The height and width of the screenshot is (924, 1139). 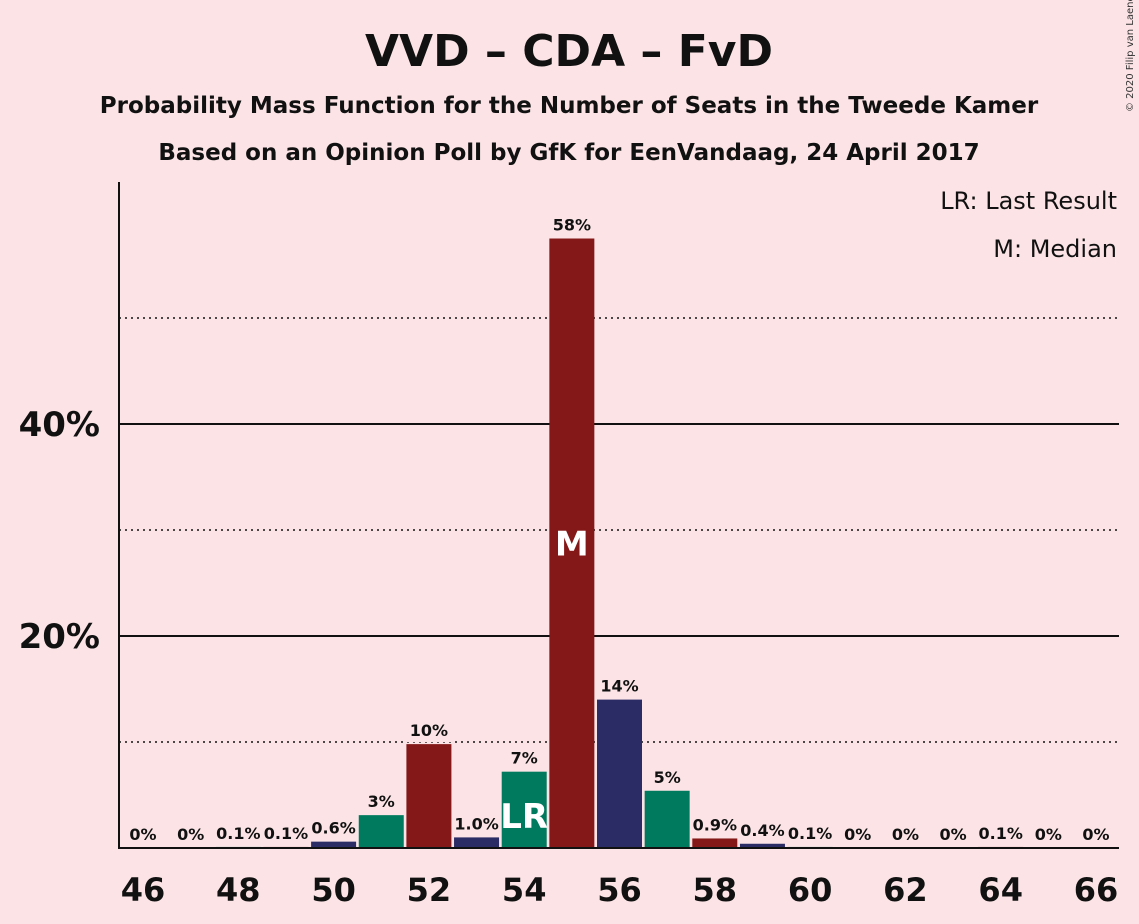 What do you see at coordinates (905, 890) in the screenshot?
I see `x-tick-label: 62` at bounding box center [905, 890].